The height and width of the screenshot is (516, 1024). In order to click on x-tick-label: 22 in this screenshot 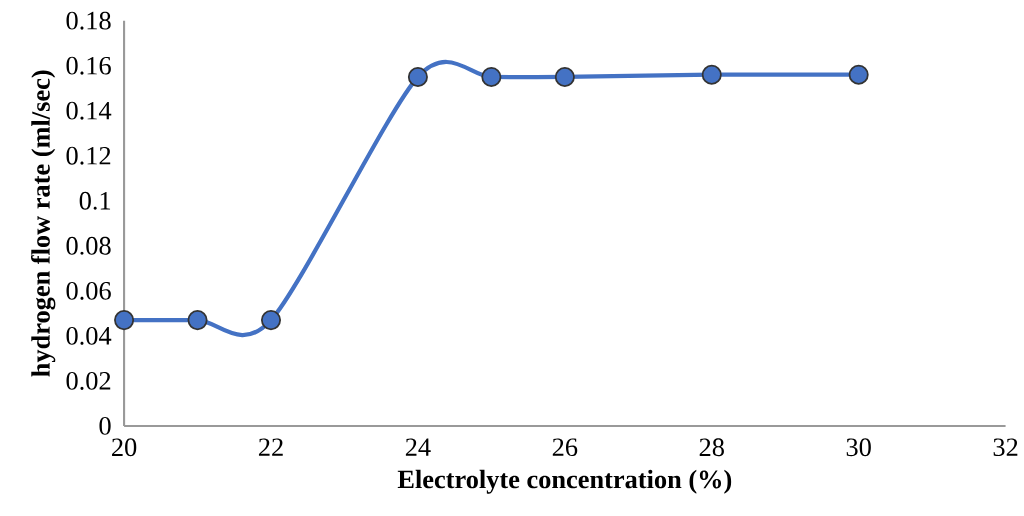, I will do `click(270, 447)`.